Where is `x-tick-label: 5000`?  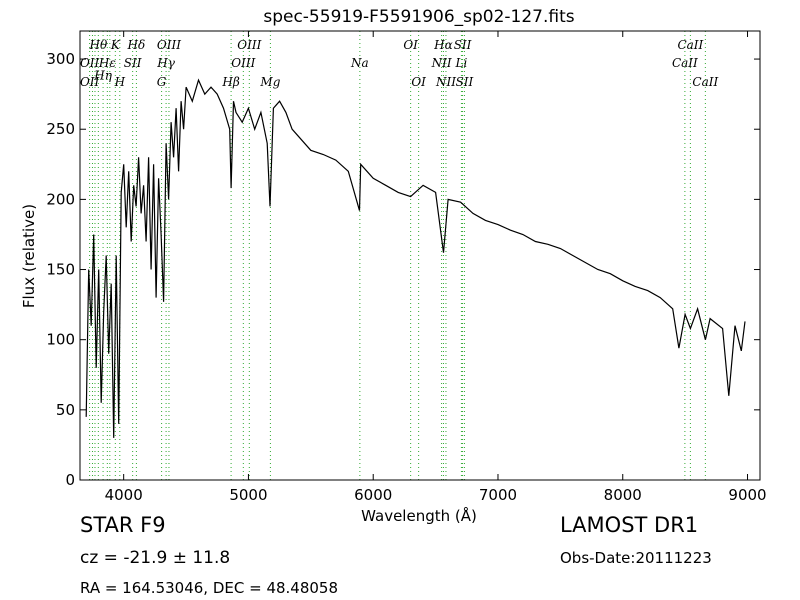 x-tick-label: 5000 is located at coordinates (248, 495).